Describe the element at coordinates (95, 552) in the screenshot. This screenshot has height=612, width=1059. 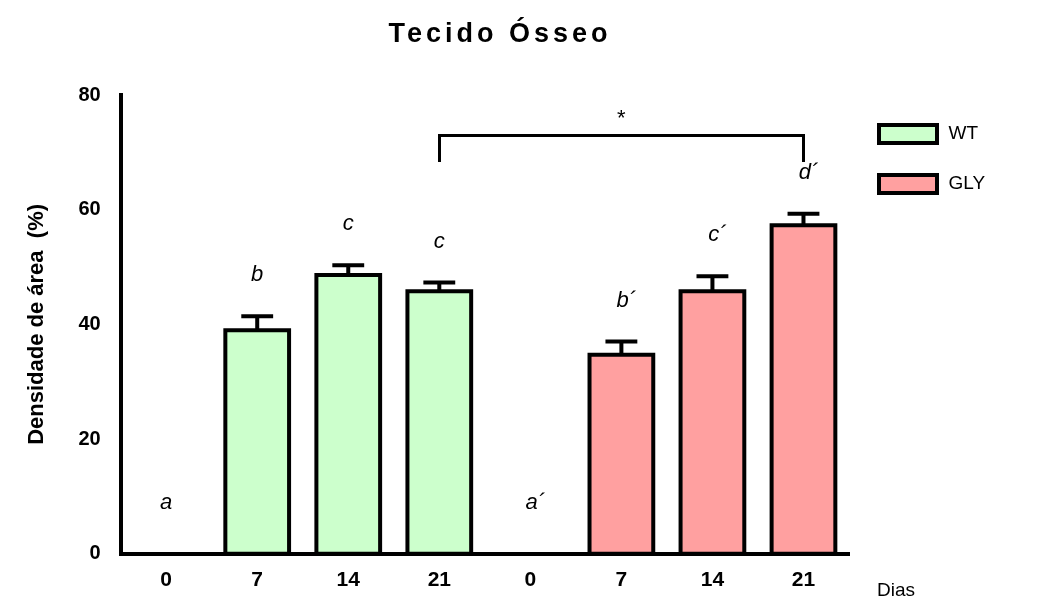
I see `y-tick-label: 0` at that location.